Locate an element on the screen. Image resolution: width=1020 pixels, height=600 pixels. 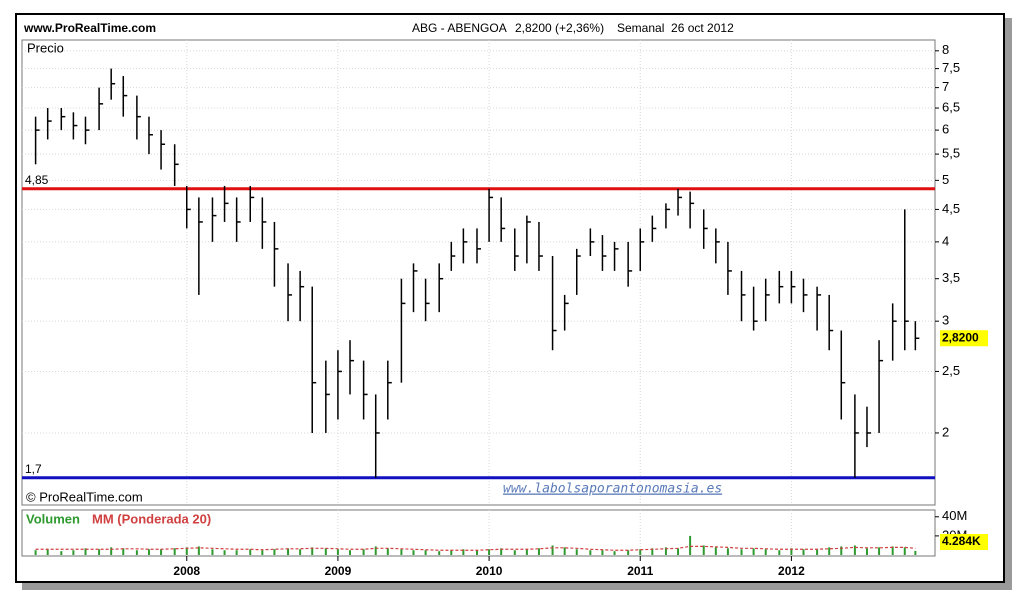
level-label: 4,85 is located at coordinates (37, 180).